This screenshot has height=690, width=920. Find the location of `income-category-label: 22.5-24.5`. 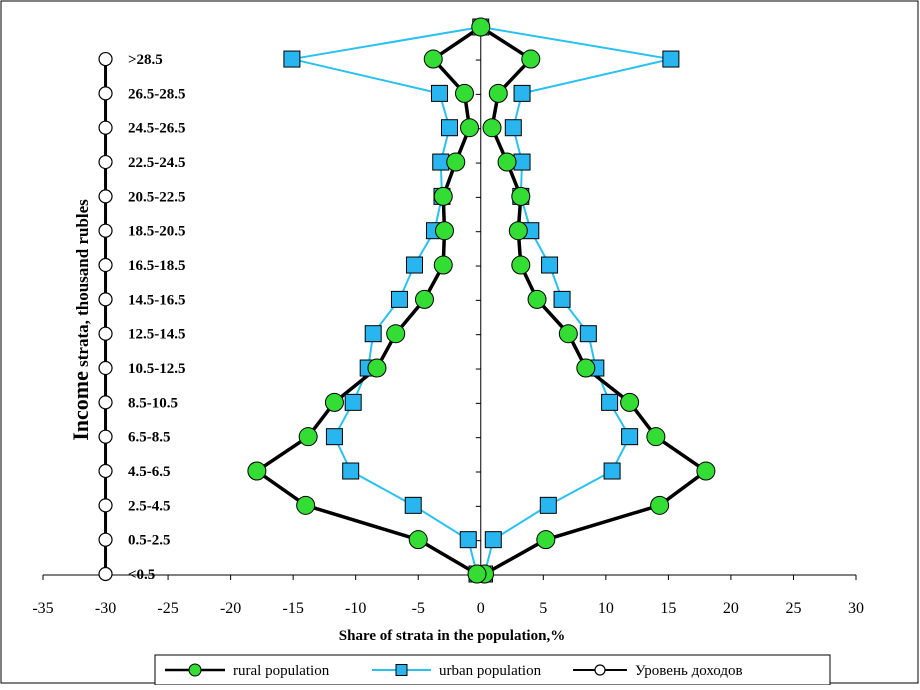

income-category-label: 22.5-24.5 is located at coordinates (157, 163).